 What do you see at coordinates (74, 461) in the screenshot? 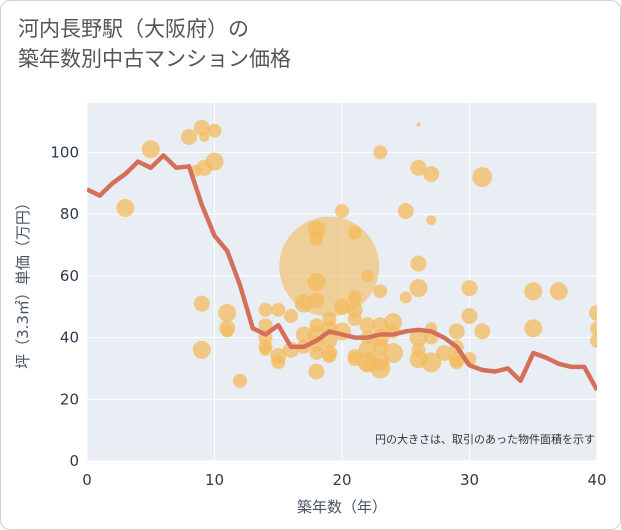
I see `y-tick-label-0: 0` at bounding box center [74, 461].